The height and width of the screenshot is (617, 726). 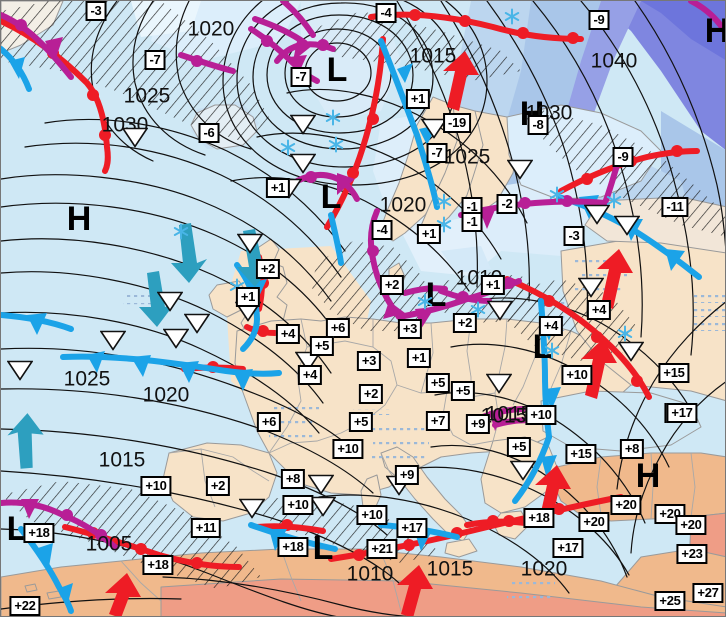 I want to click on temperature-label: +25, so click(x=670, y=601).